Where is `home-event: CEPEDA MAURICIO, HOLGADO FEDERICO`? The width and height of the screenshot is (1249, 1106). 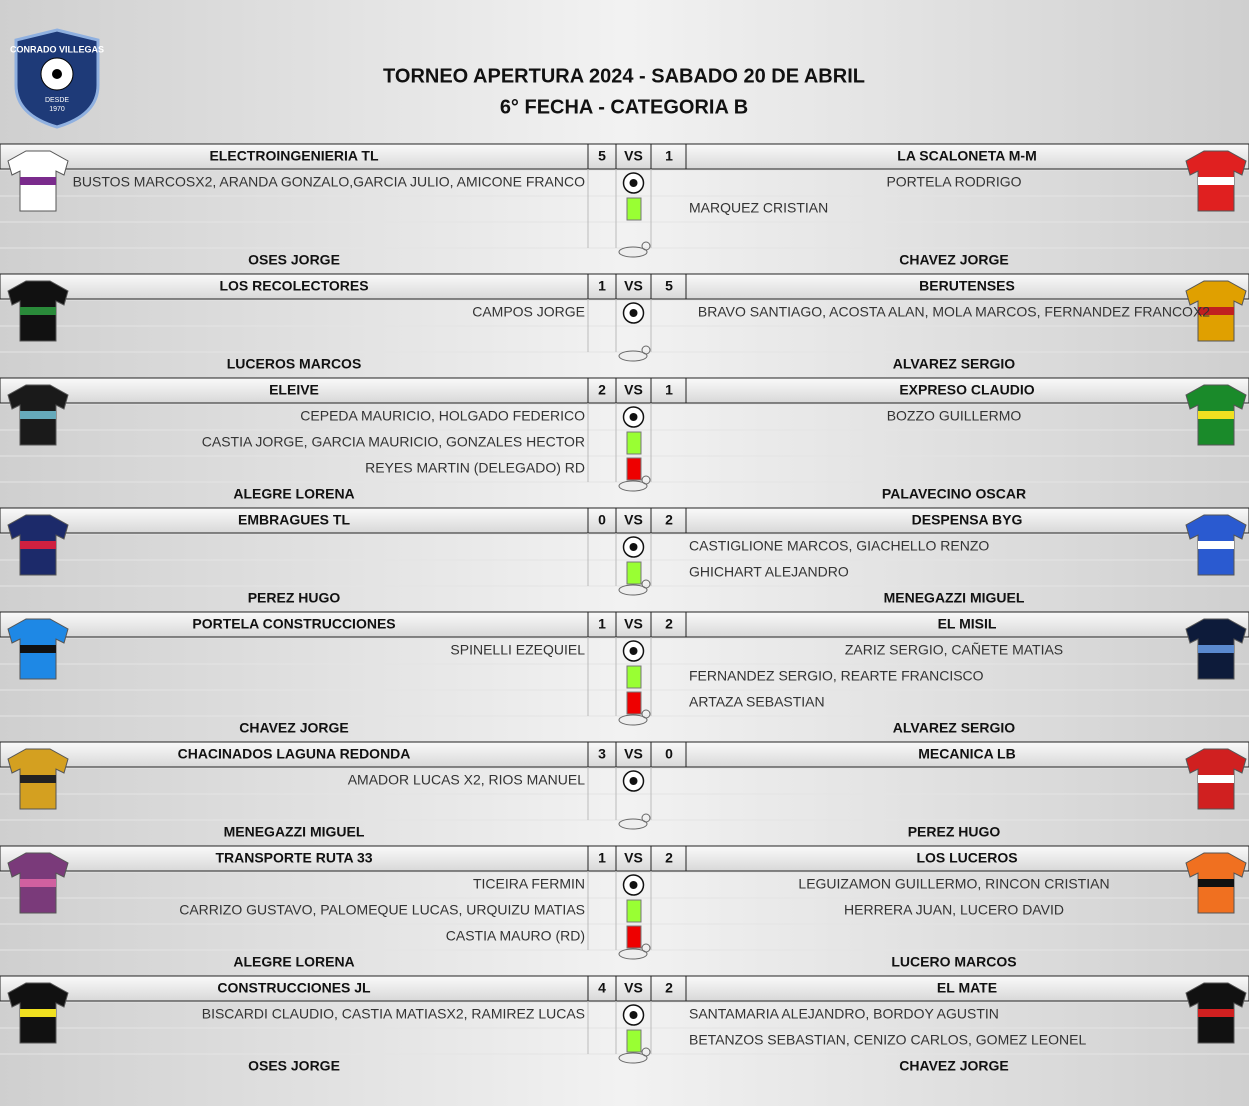 home-event: CEPEDA MAURICIO, HOLGADO FEDERICO is located at coordinates (442, 416).